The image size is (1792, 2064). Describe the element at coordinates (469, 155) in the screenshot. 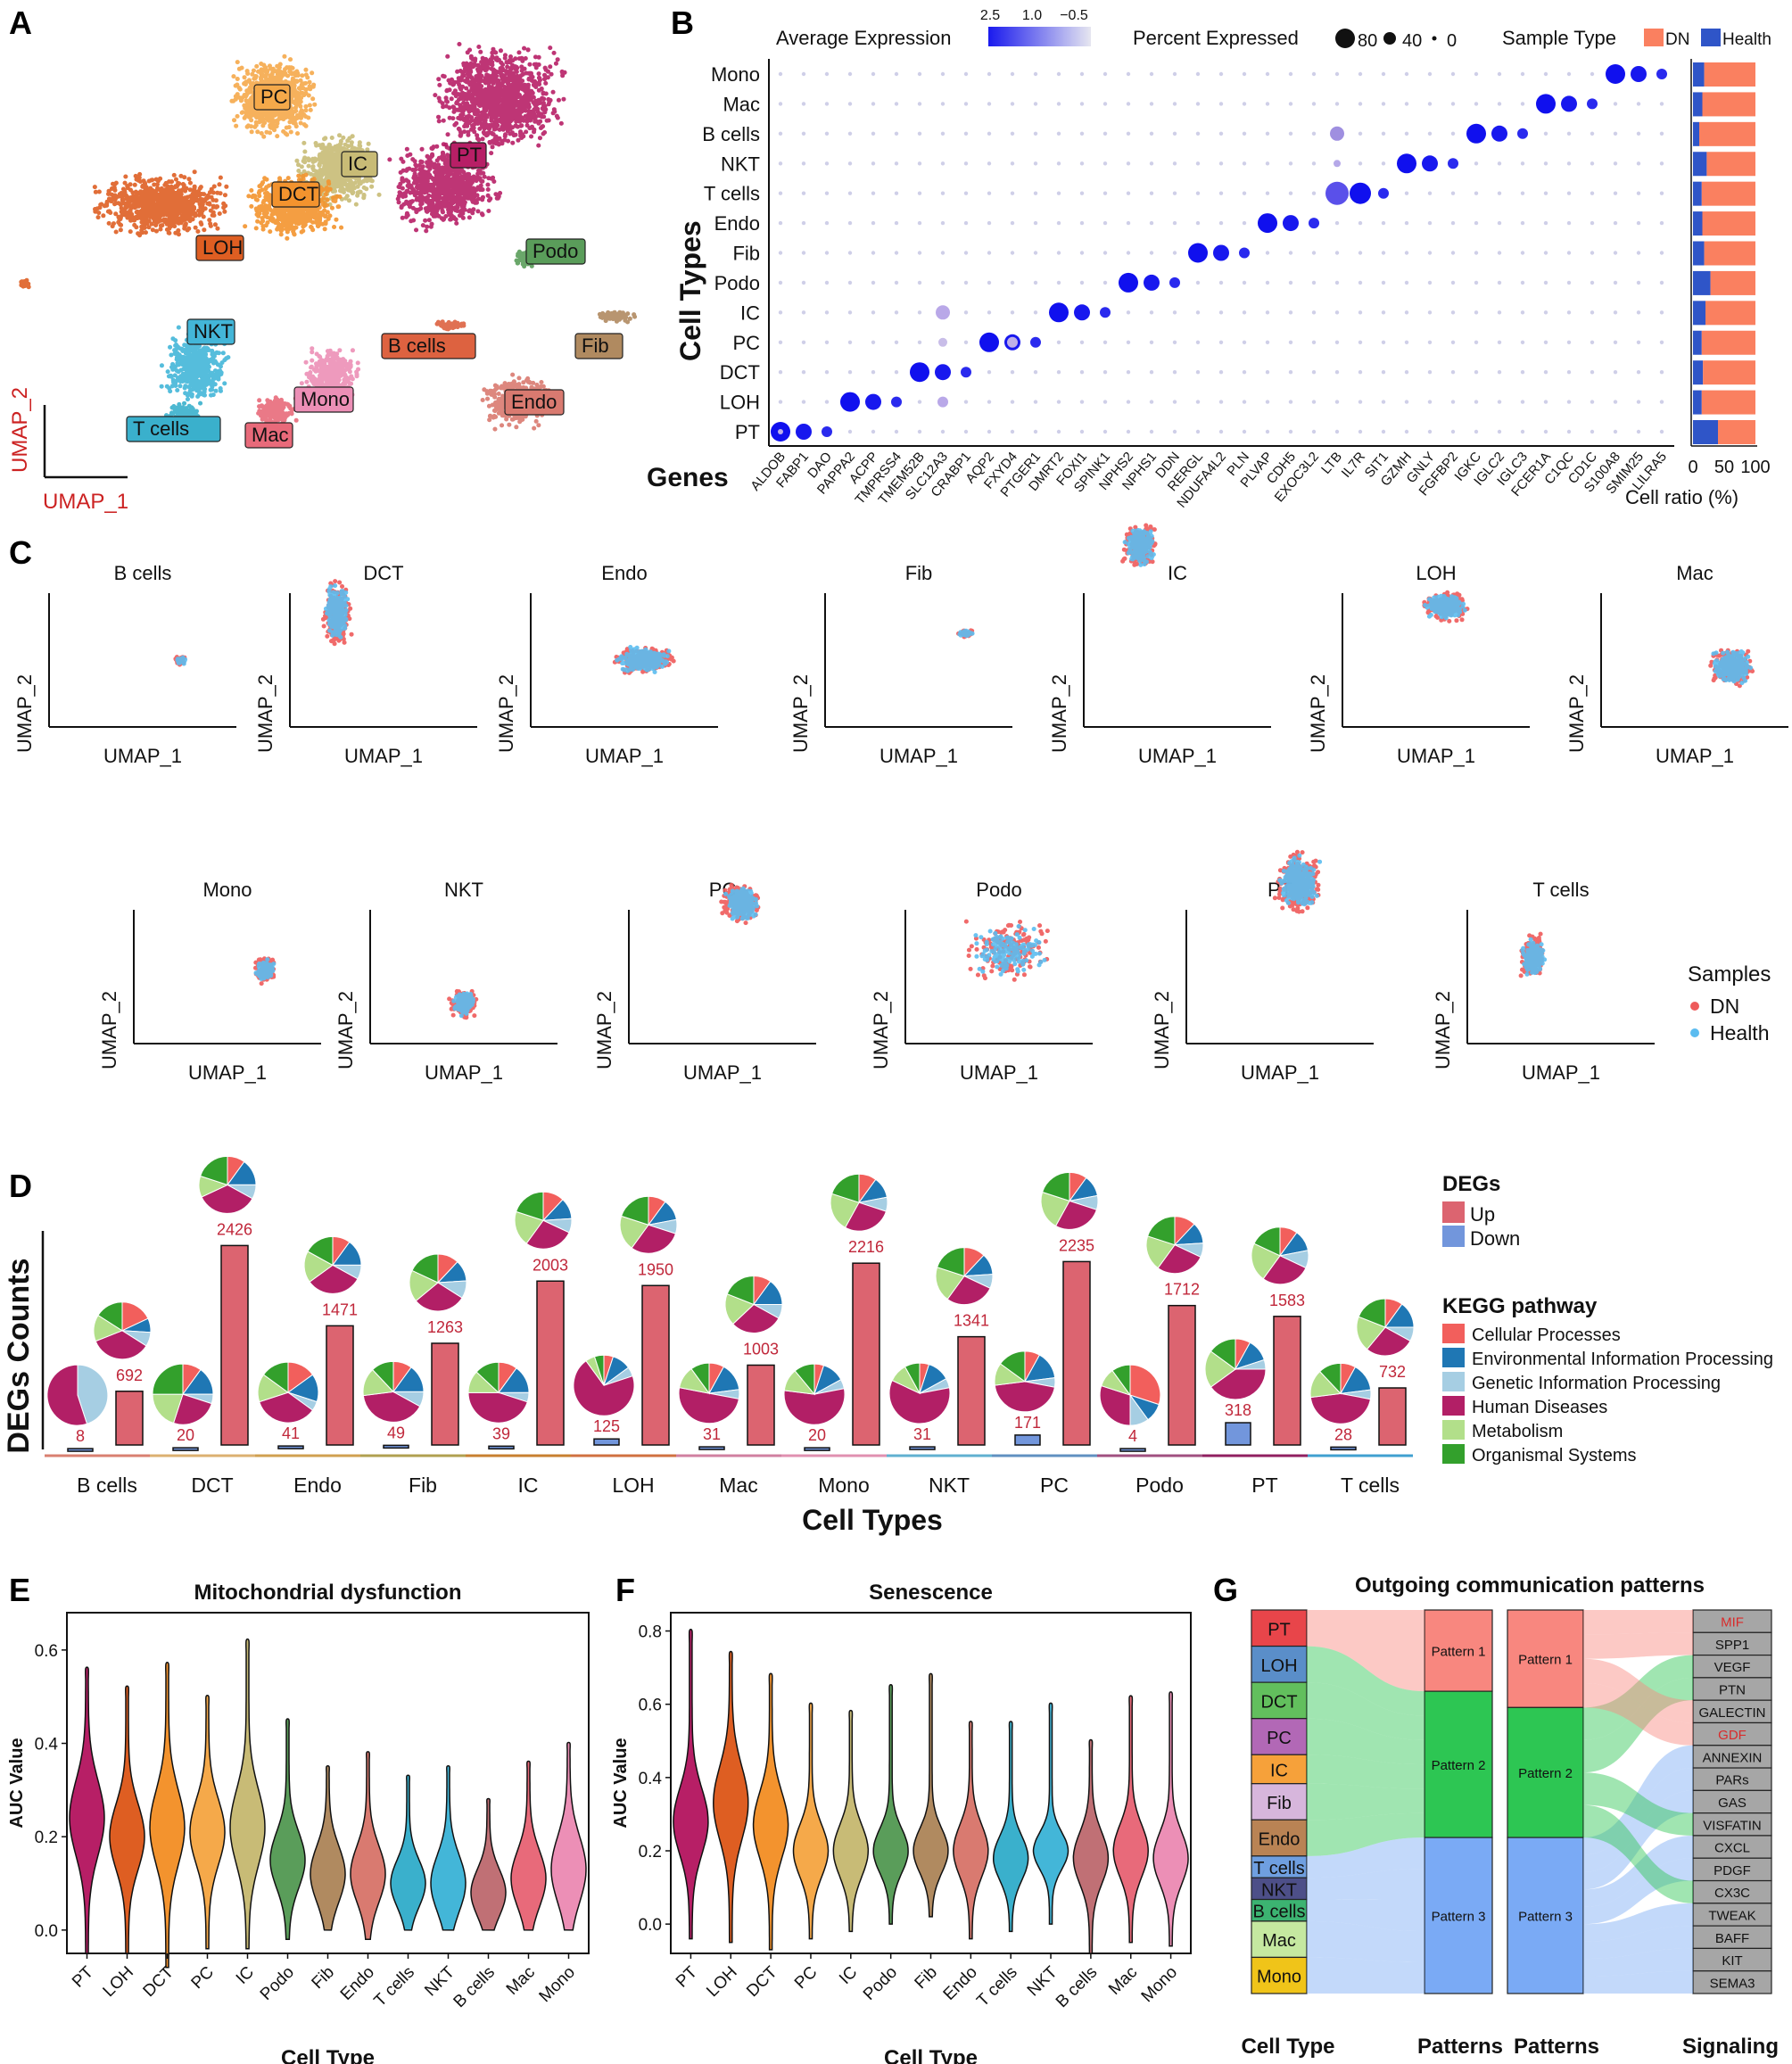

I see `cluster-label-pt: PT` at that location.